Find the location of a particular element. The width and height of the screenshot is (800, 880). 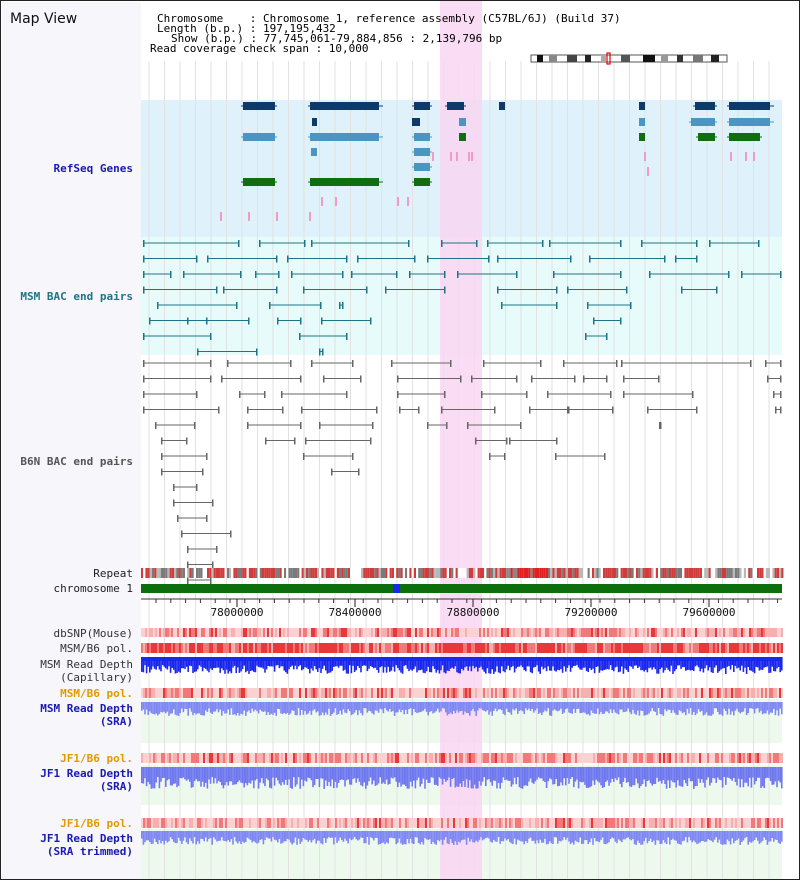

track-label-msm-bac: MSM BAC end pairs is located at coordinates (76, 296).